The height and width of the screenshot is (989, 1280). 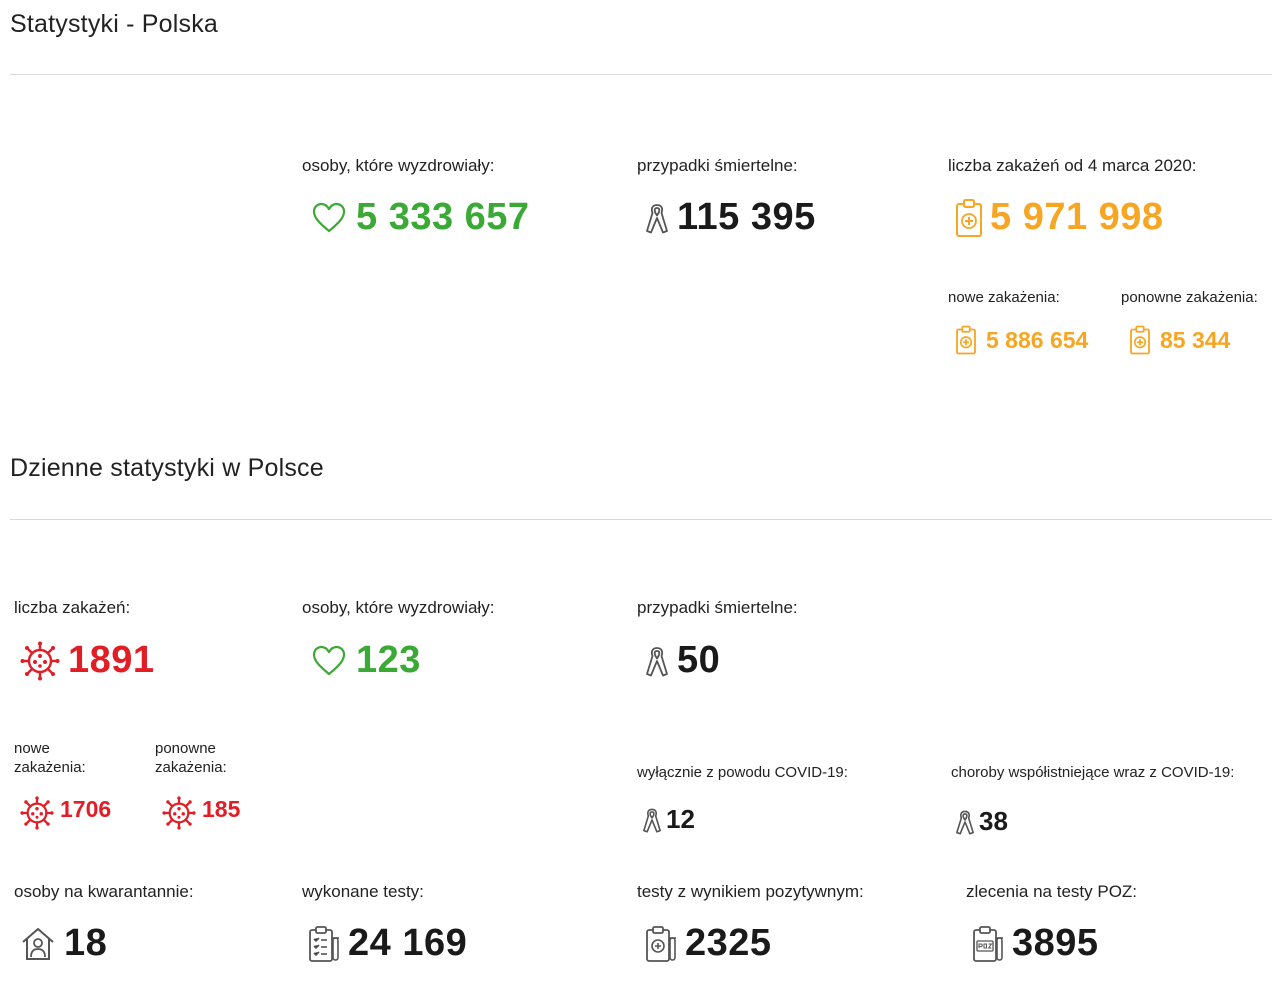 I want to click on daily-recovered-label: osoby, które wyzdrowiały:, so click(x=398, y=607).